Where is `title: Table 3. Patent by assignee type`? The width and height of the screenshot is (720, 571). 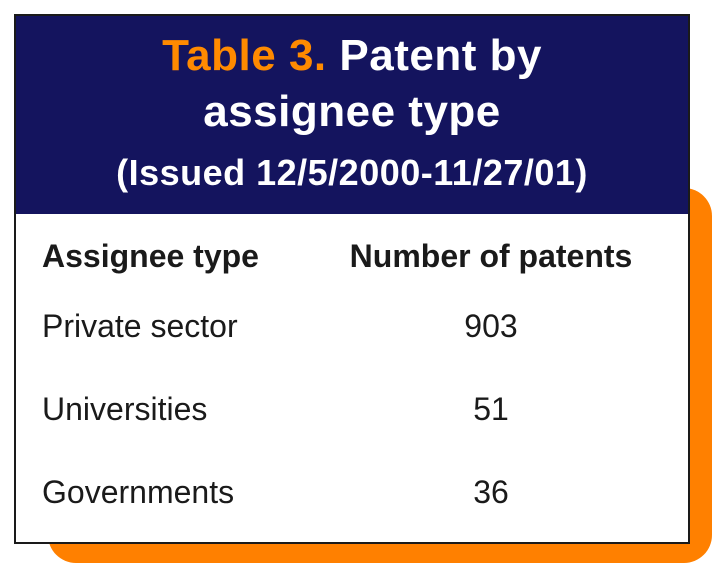
title: Table 3. Patent by assignee type is located at coordinates (352, 84).